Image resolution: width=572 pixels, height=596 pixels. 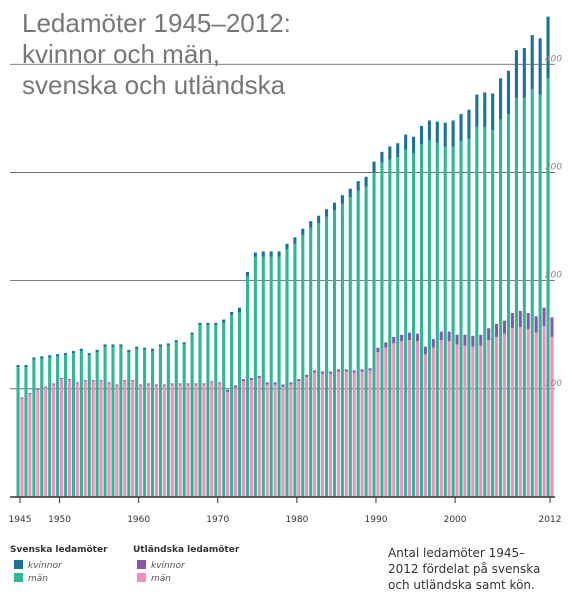 I want to click on y-tick-label: 100, so click(x=553, y=384).